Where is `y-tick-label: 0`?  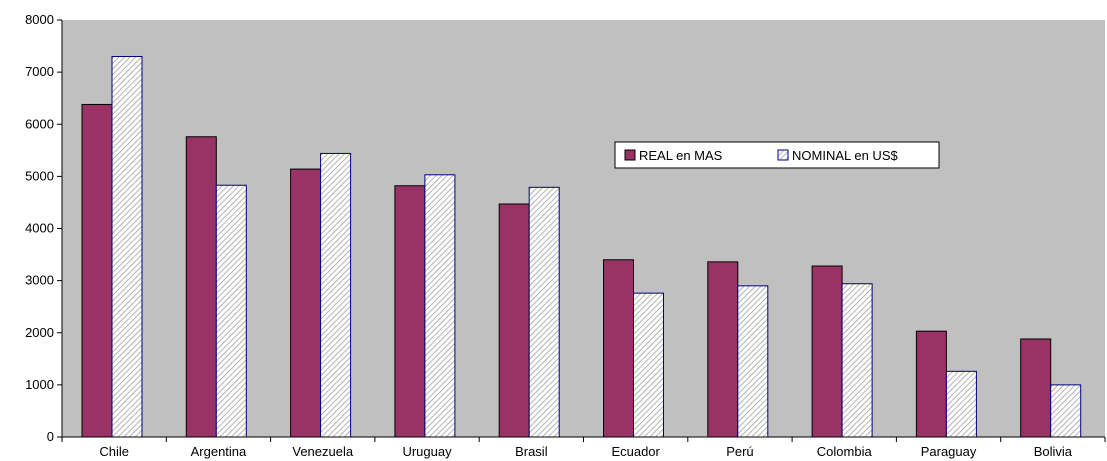
y-tick-label: 0 is located at coordinates (50, 436).